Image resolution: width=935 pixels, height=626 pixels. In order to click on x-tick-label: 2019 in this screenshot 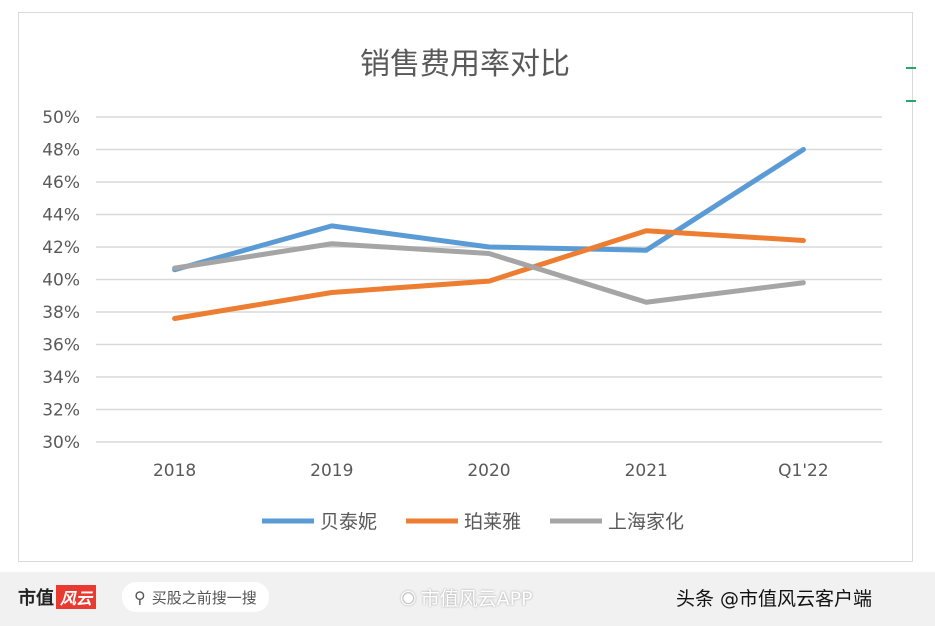, I will do `click(331, 471)`.